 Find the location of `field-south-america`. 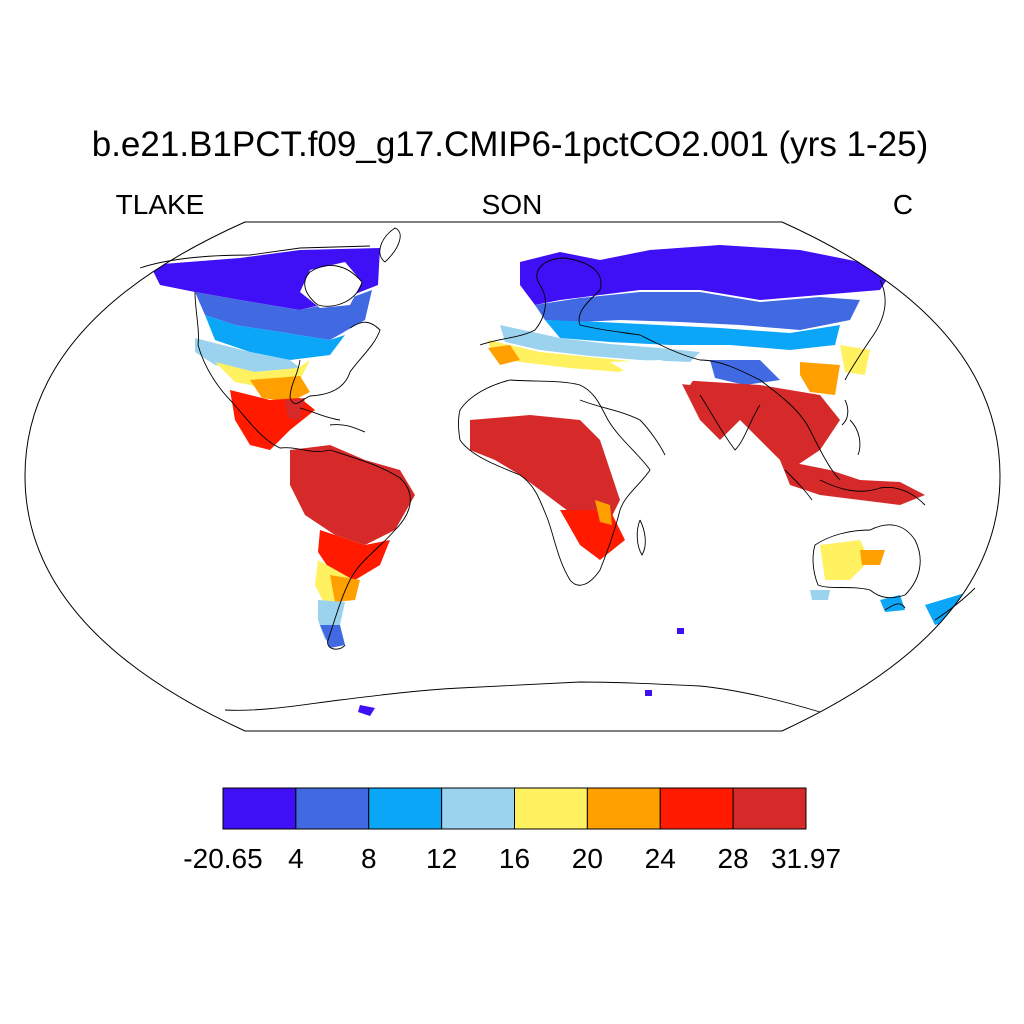

field-south-america is located at coordinates (352, 546).